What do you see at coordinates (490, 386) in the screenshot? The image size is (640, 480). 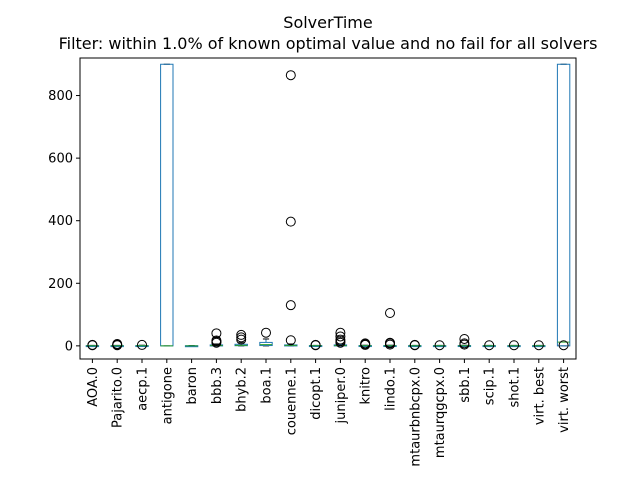 I see `x-tick-label: scip.1` at bounding box center [490, 386].